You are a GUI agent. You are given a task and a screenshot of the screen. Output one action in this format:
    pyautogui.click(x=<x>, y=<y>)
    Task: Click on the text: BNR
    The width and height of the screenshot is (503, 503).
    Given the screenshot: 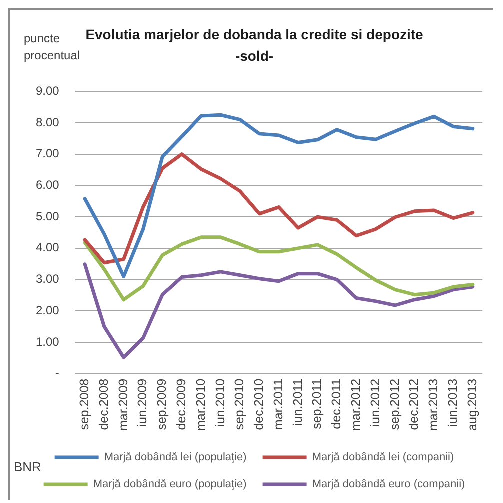 What is the action you would take?
    pyautogui.click(x=28, y=467)
    